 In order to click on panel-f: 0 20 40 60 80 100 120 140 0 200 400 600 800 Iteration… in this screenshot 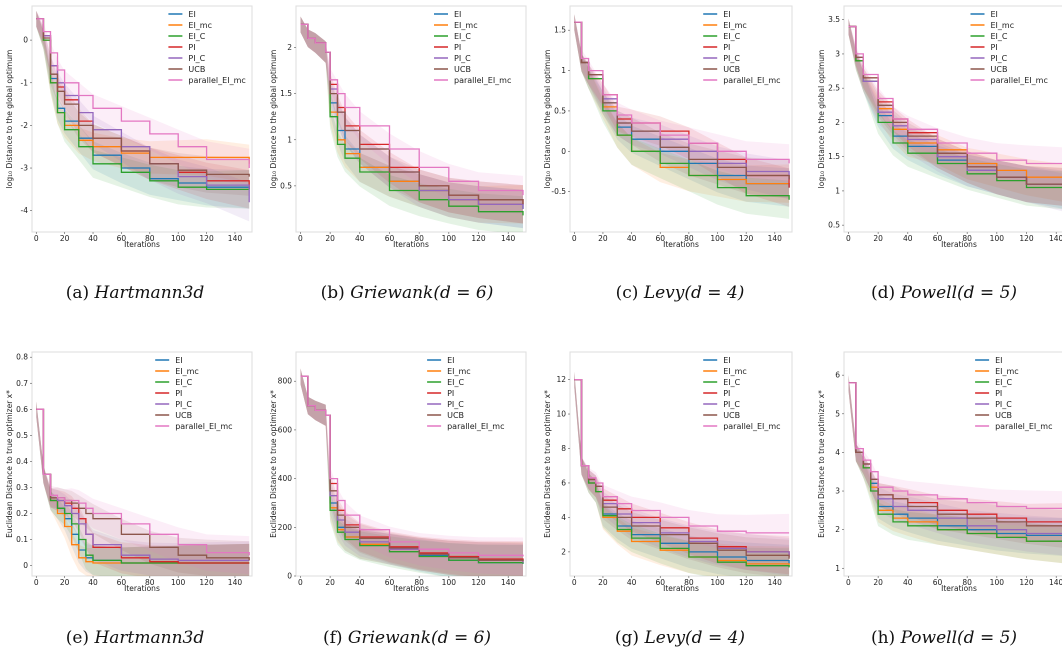, I will do `click(398, 499)`.